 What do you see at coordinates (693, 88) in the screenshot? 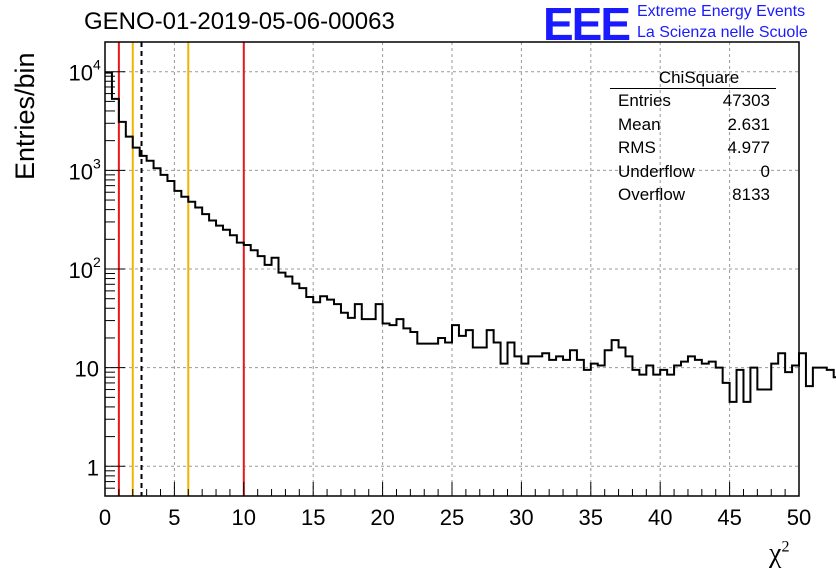
I see `stats-divider` at bounding box center [693, 88].